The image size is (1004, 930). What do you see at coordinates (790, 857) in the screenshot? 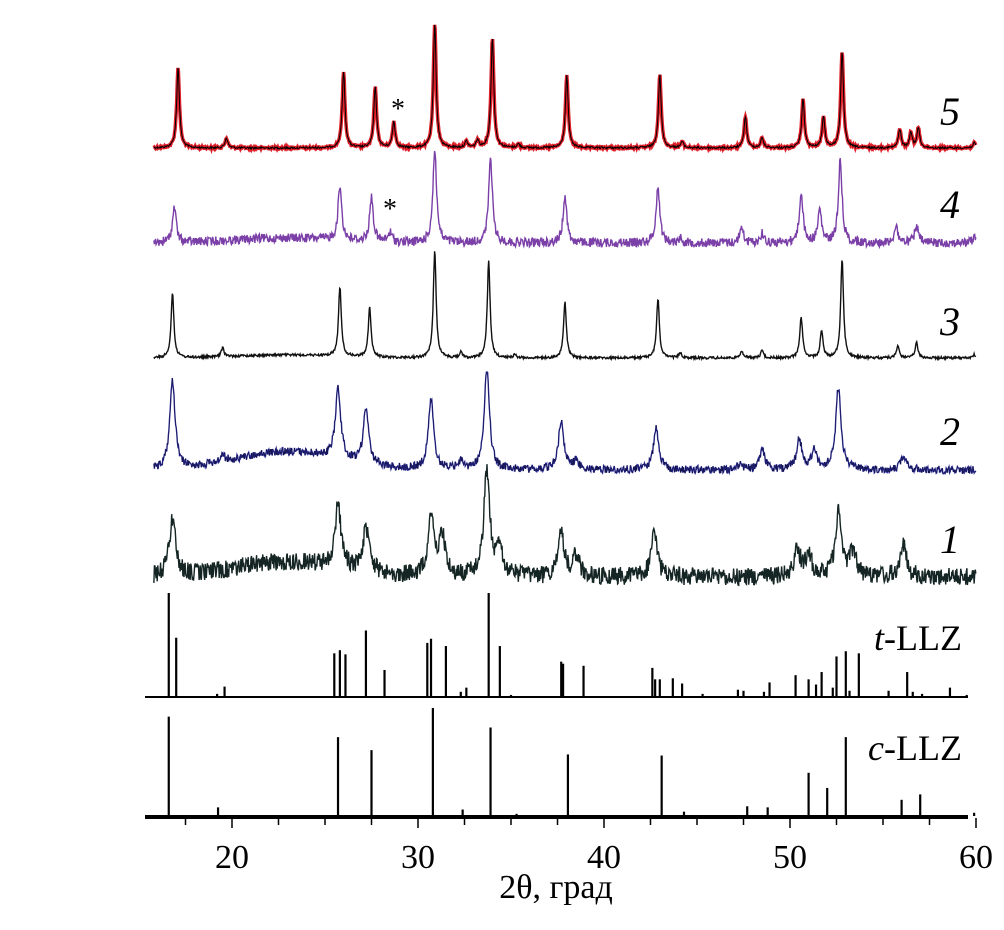
I see `x-tick-label: 50` at bounding box center [790, 857].